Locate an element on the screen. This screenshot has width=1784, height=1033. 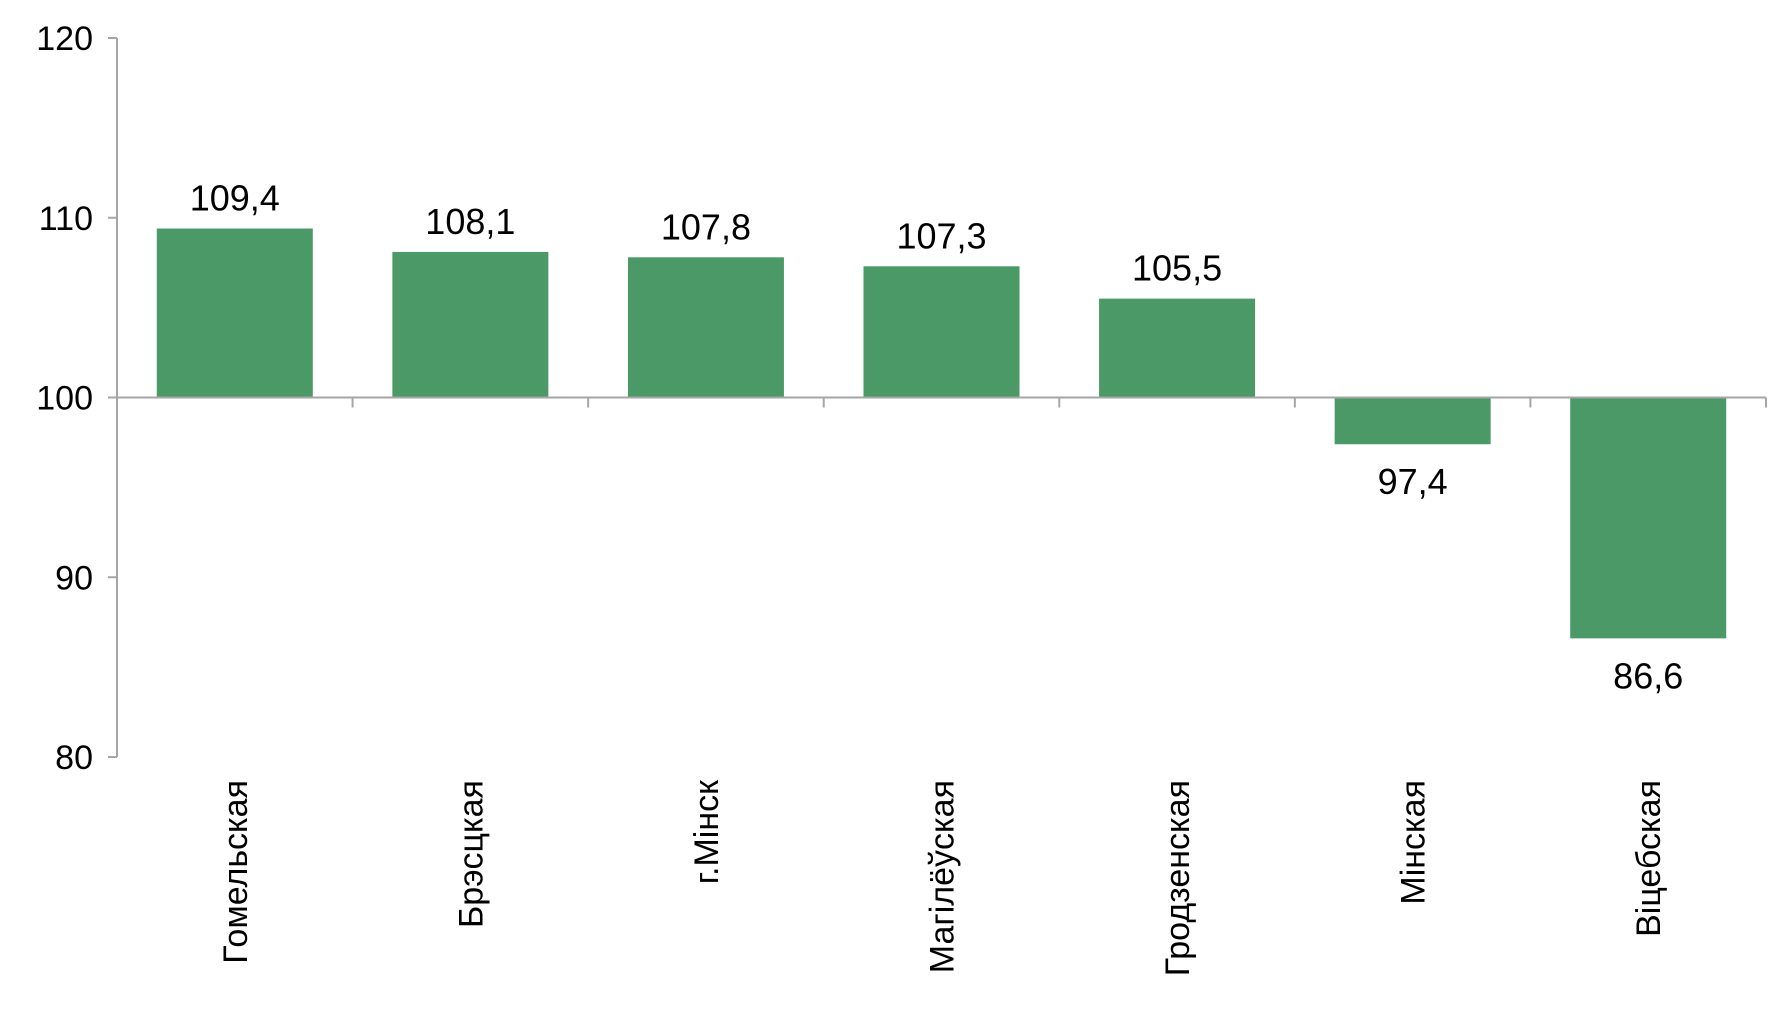
category-label: Брэсцкая is located at coordinates (471, 854).